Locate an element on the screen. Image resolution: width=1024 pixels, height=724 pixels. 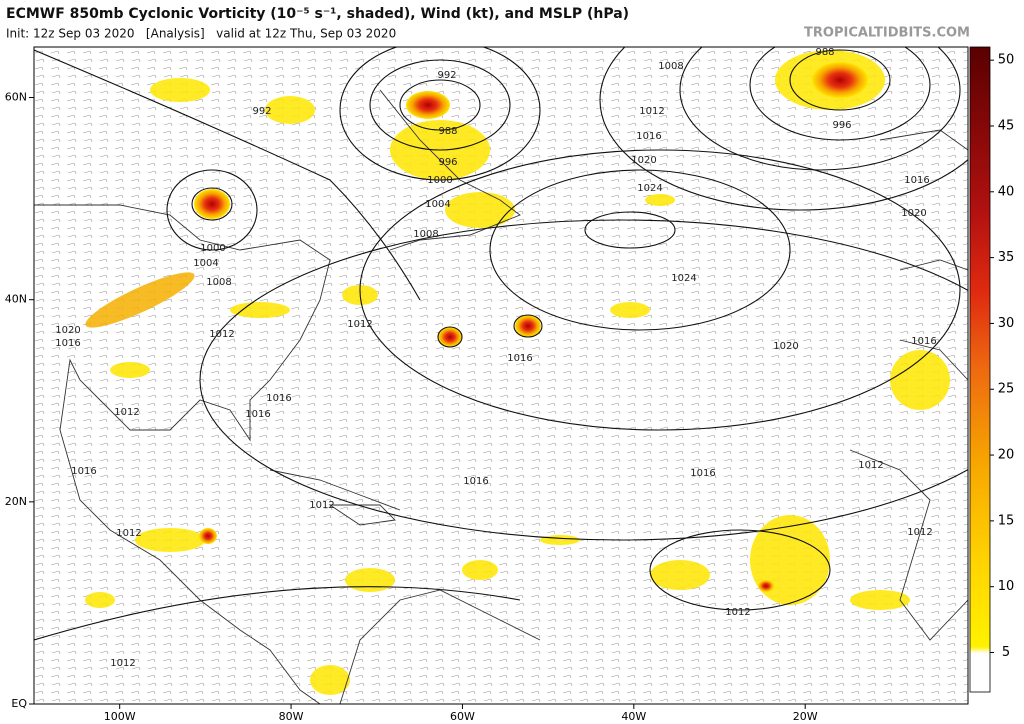
y-tick-label: EQ is located at coordinates (19, 703).